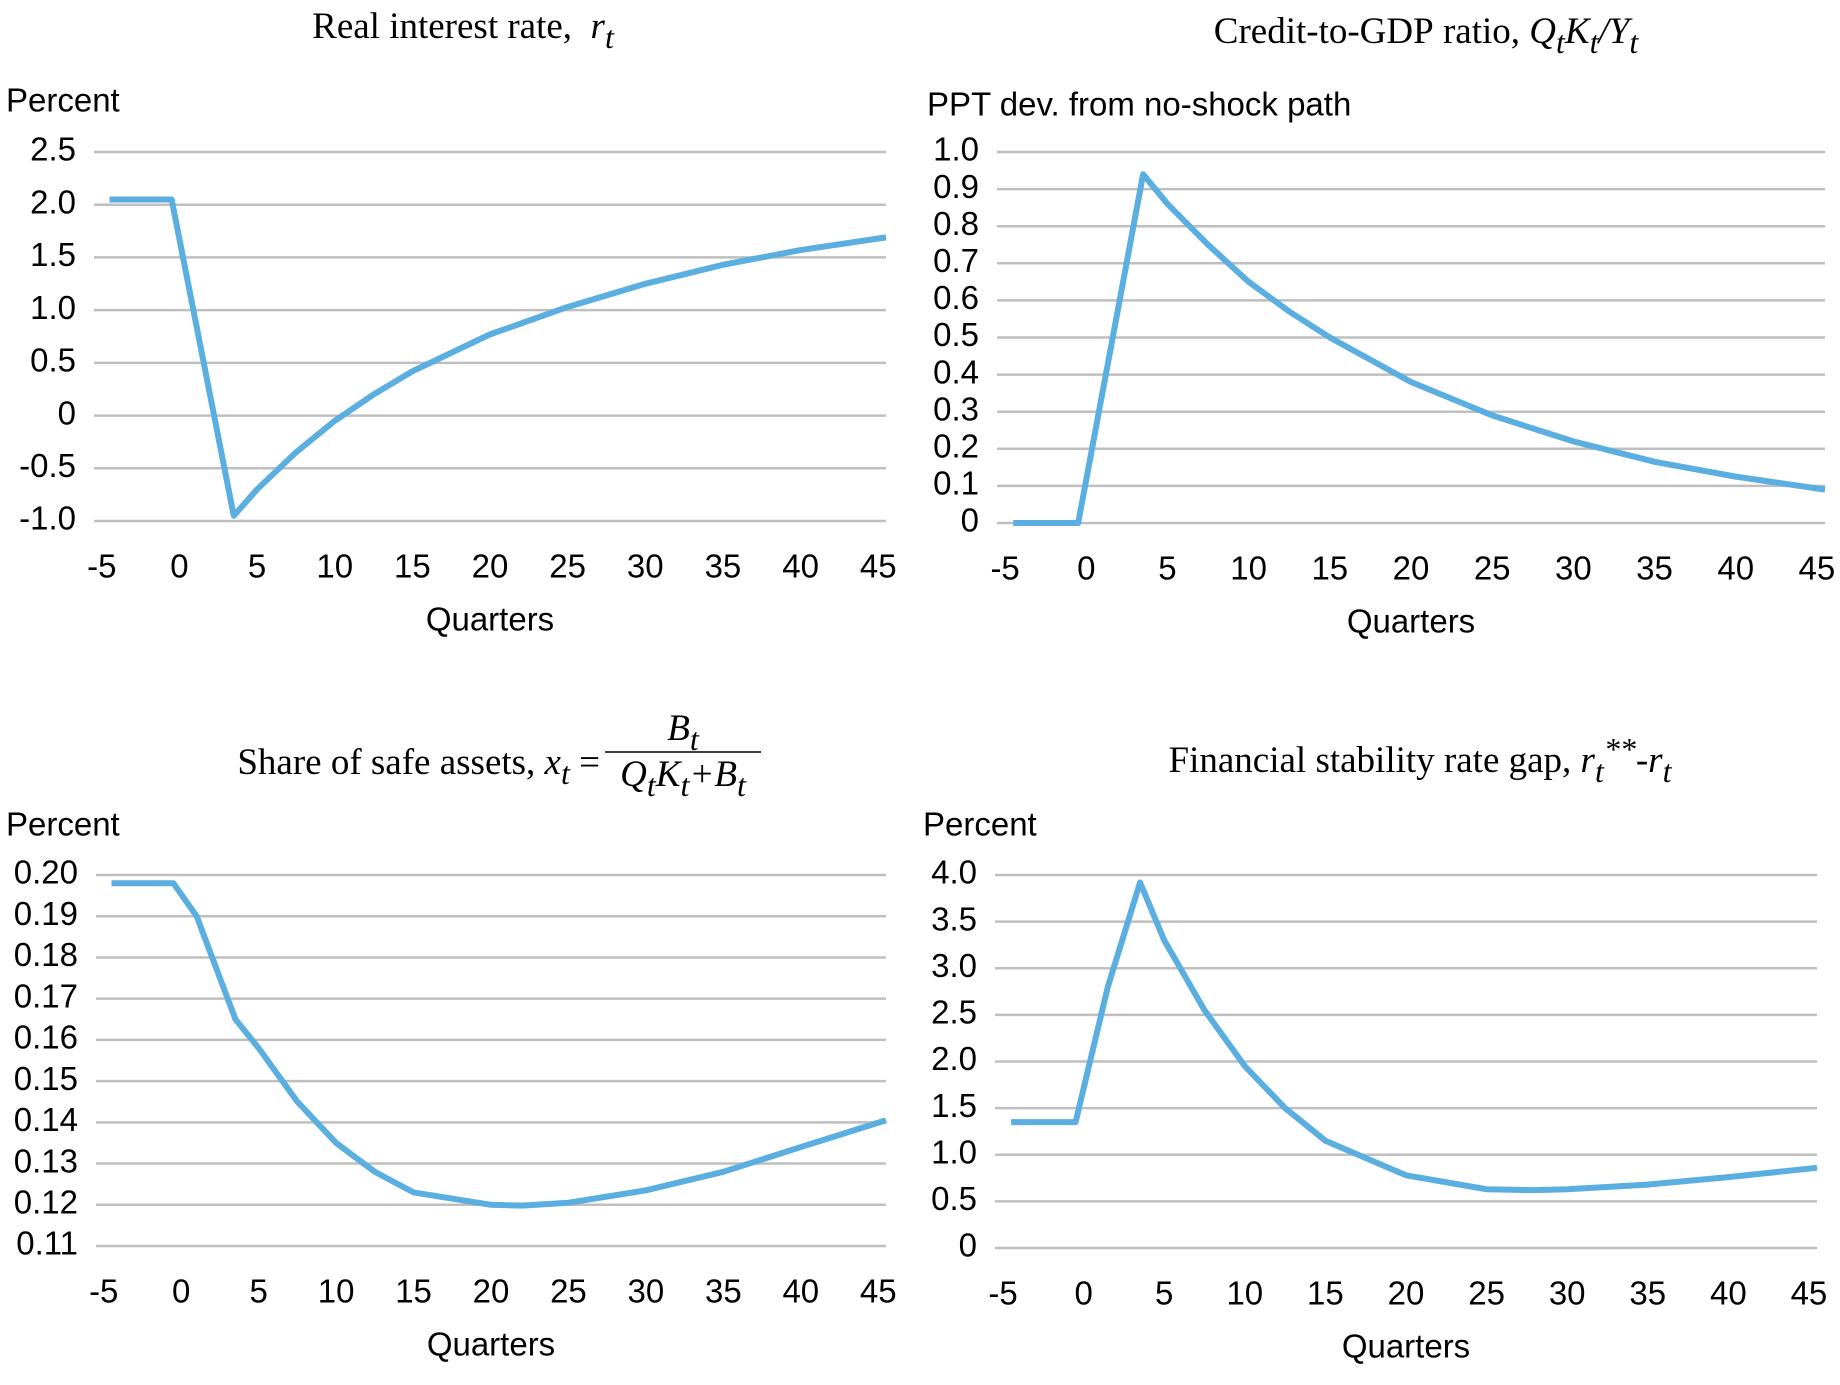 The width and height of the screenshot is (1840, 1385). I want to click on chart-title: Real interest rate, rt, so click(463, 30).